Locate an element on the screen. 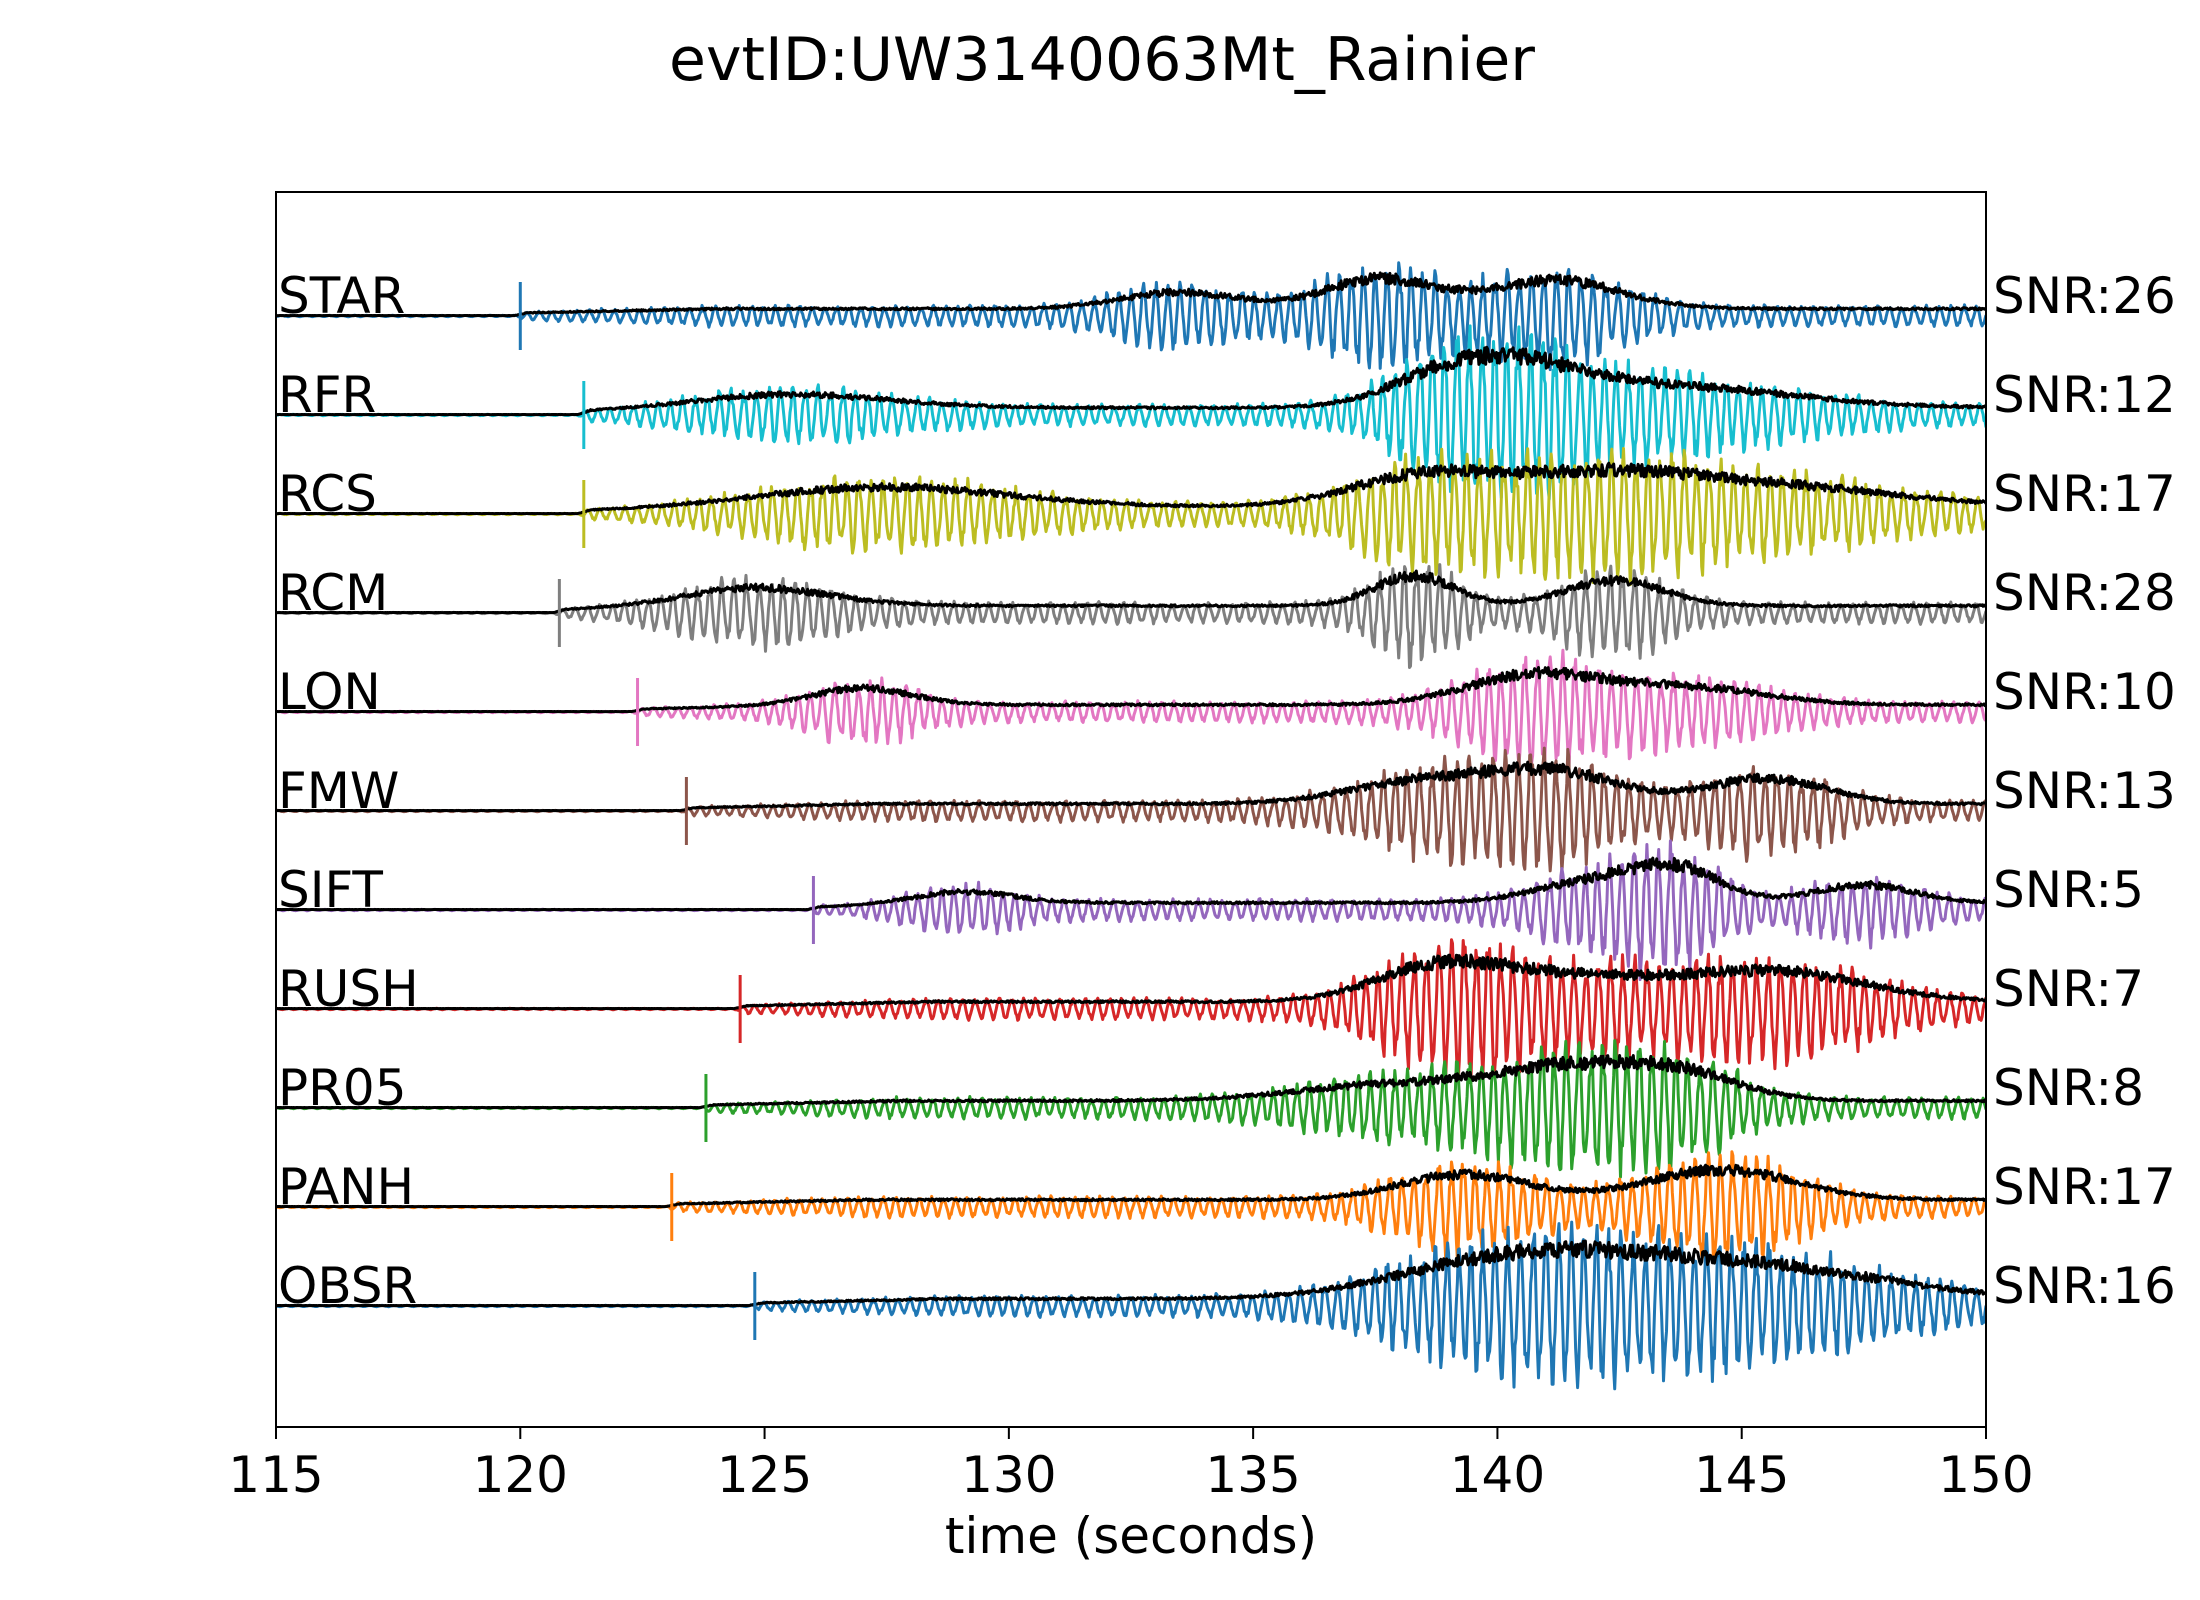 This screenshot has height=1600, width=2200. x-axis-ticks: 115 120 125 130 135 140 145 150 is located at coordinates (1131, 1465).